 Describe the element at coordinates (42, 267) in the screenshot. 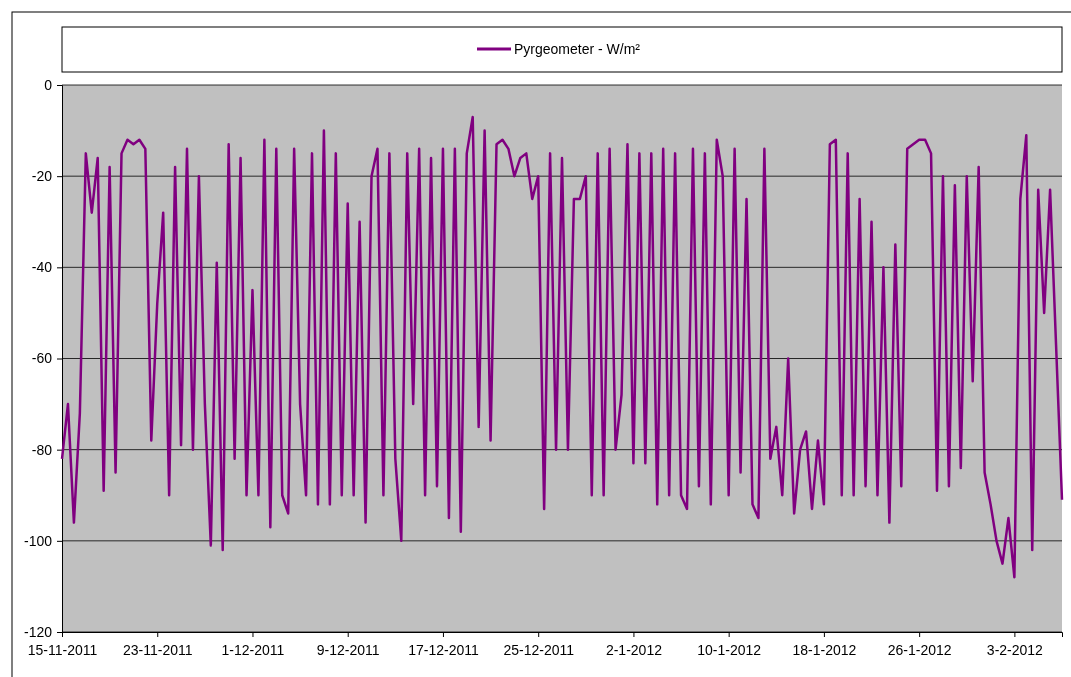

I see `y-tick-label: -40` at that location.